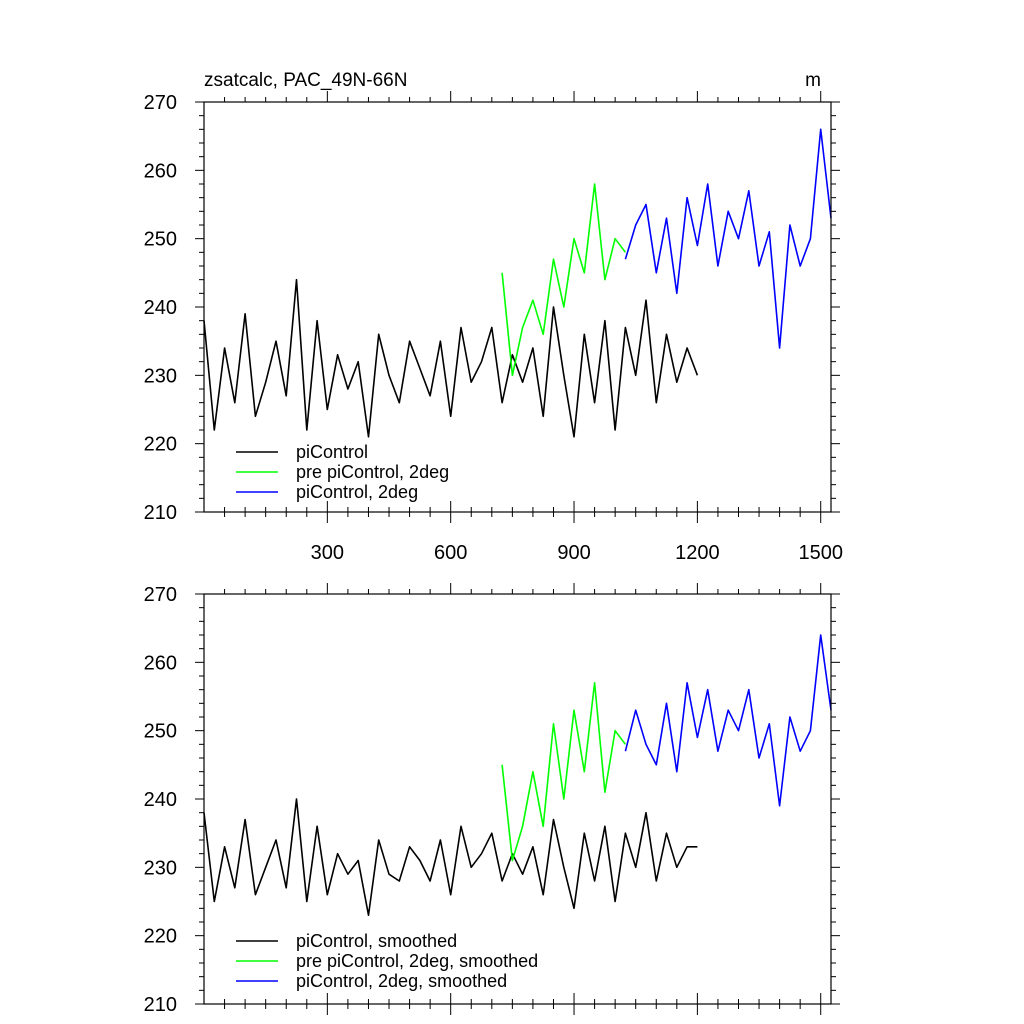  What do you see at coordinates (450, 553) in the screenshot?
I see `x-tick-label: 600` at bounding box center [450, 553].